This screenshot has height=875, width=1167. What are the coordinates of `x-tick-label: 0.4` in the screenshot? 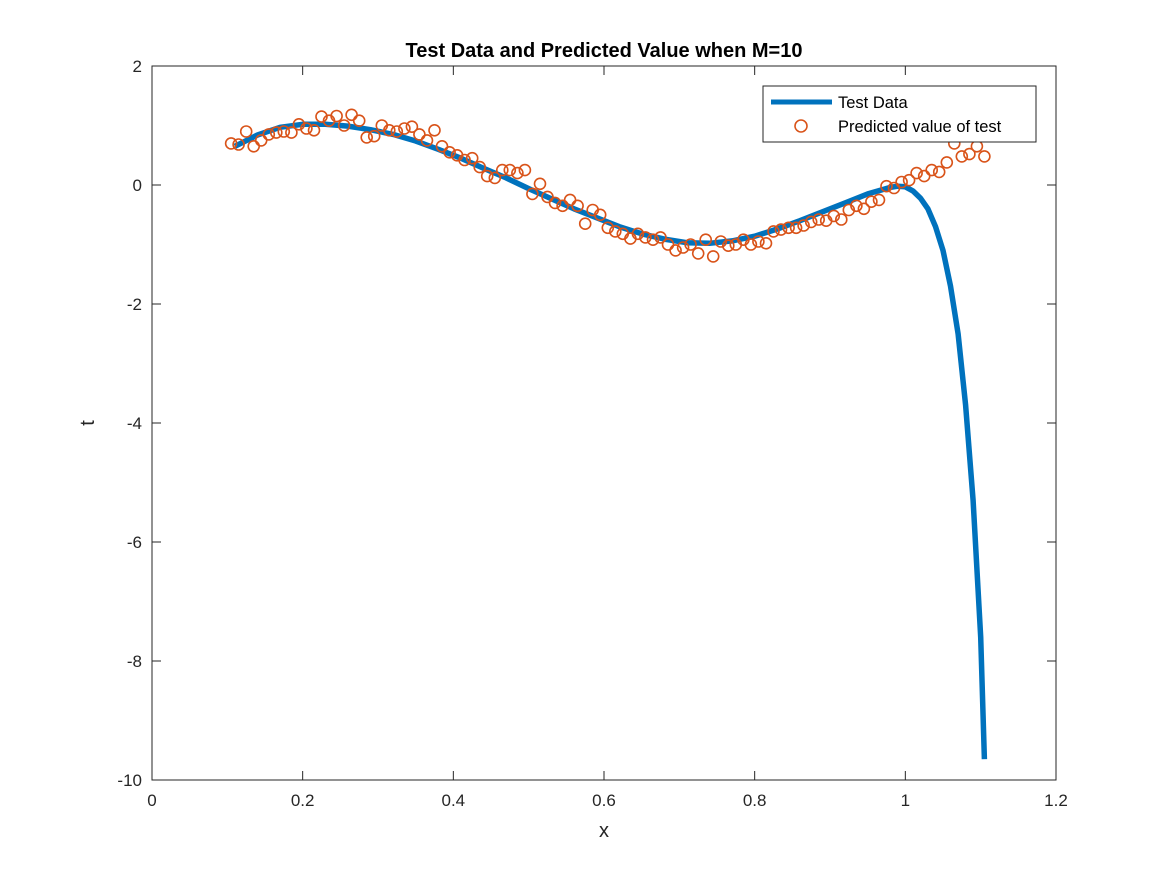 It's located at (454, 800).